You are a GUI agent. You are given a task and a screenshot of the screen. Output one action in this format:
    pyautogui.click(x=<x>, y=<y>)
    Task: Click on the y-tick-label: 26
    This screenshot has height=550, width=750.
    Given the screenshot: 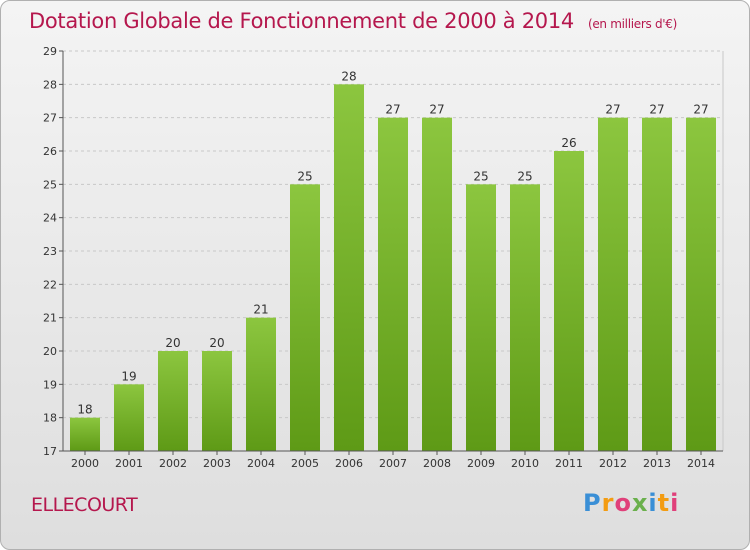 What is the action you would take?
    pyautogui.click(x=50, y=151)
    